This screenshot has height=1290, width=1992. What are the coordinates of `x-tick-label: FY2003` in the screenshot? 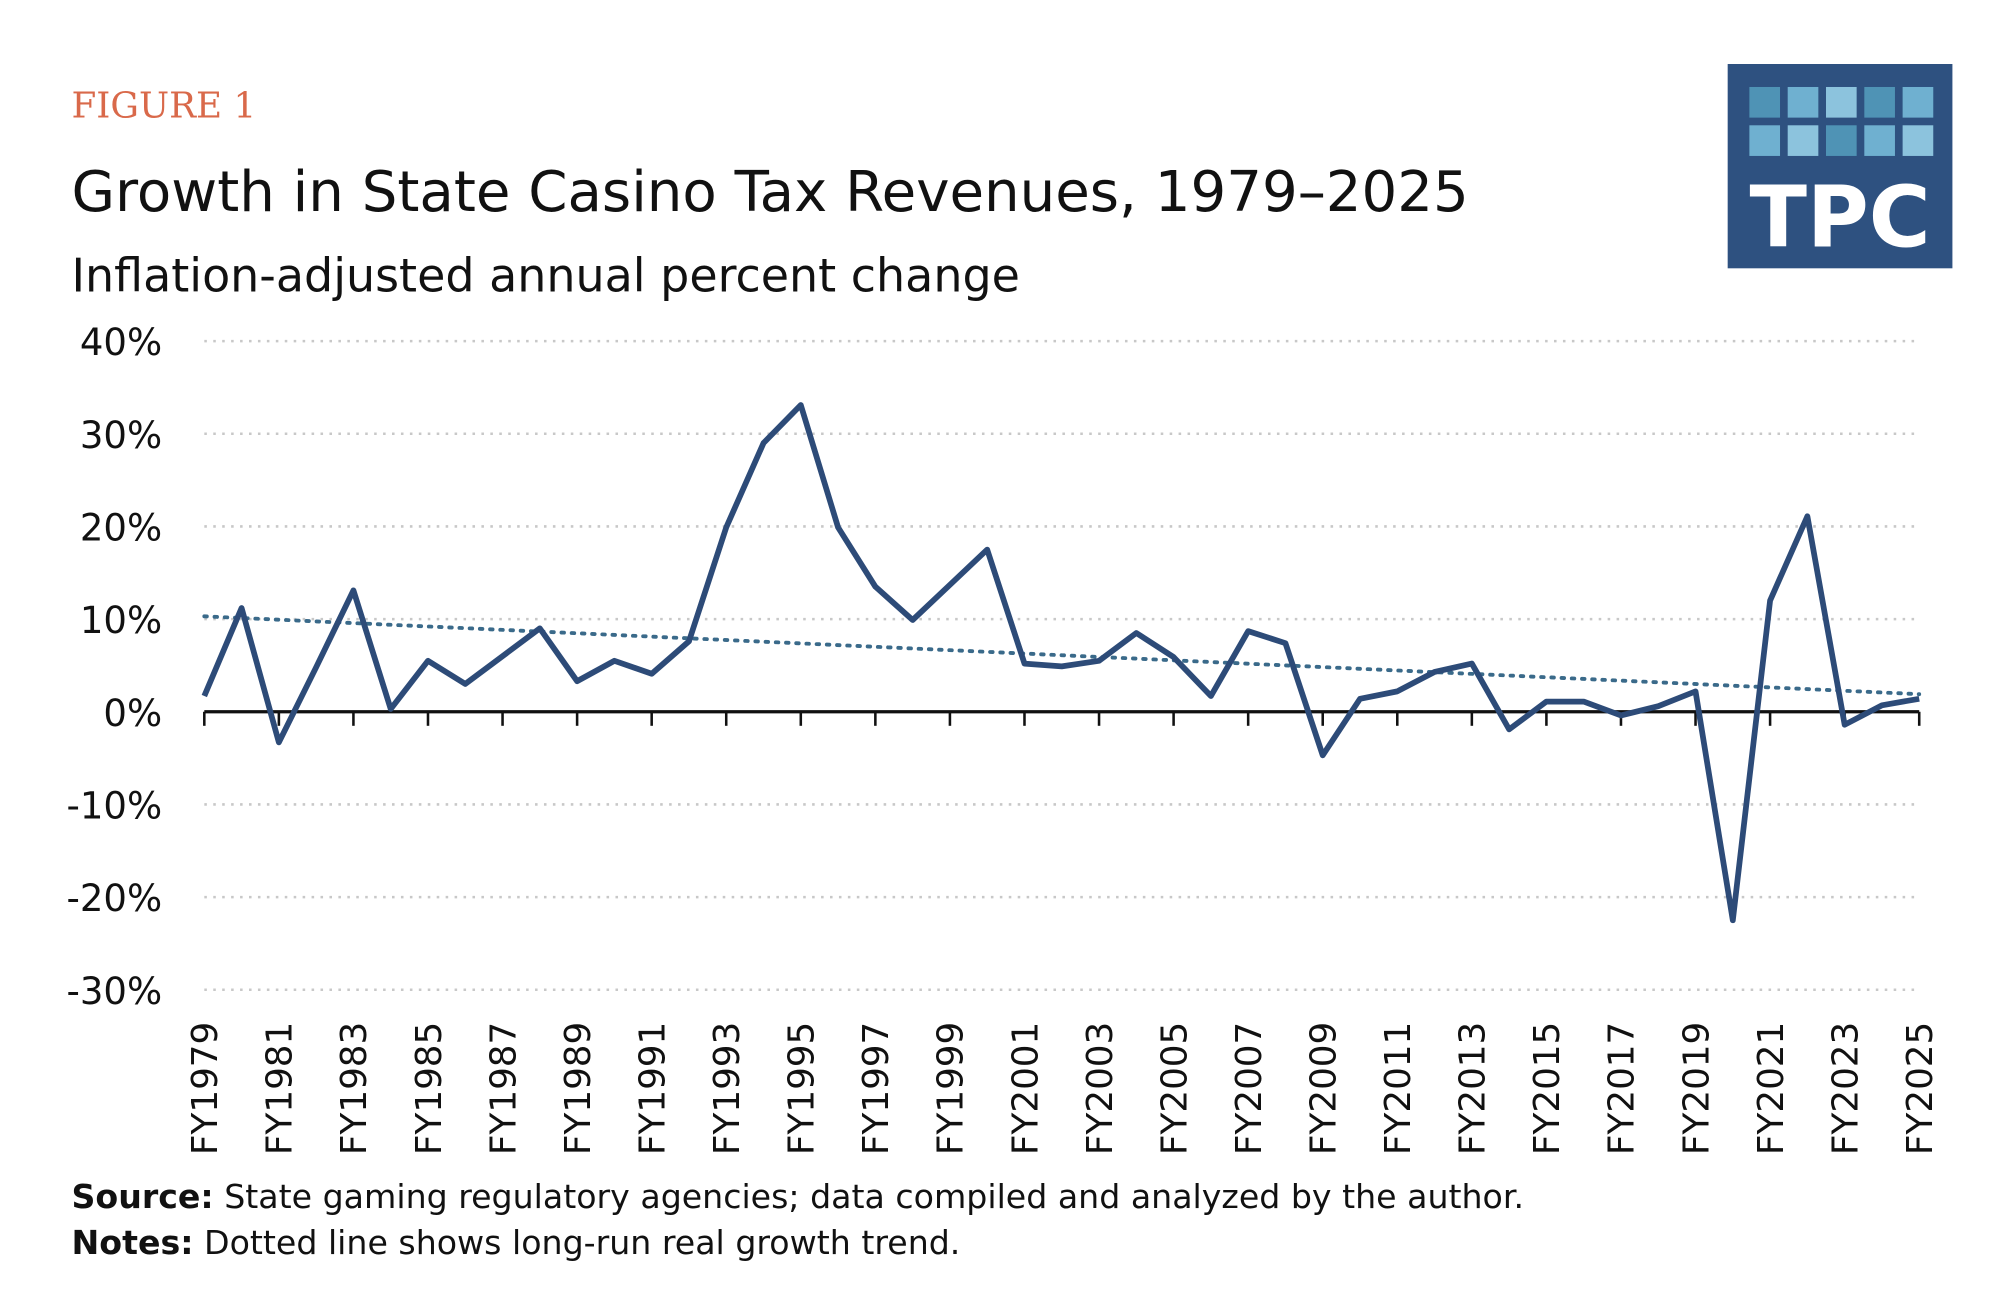 It's located at (1100, 1088).